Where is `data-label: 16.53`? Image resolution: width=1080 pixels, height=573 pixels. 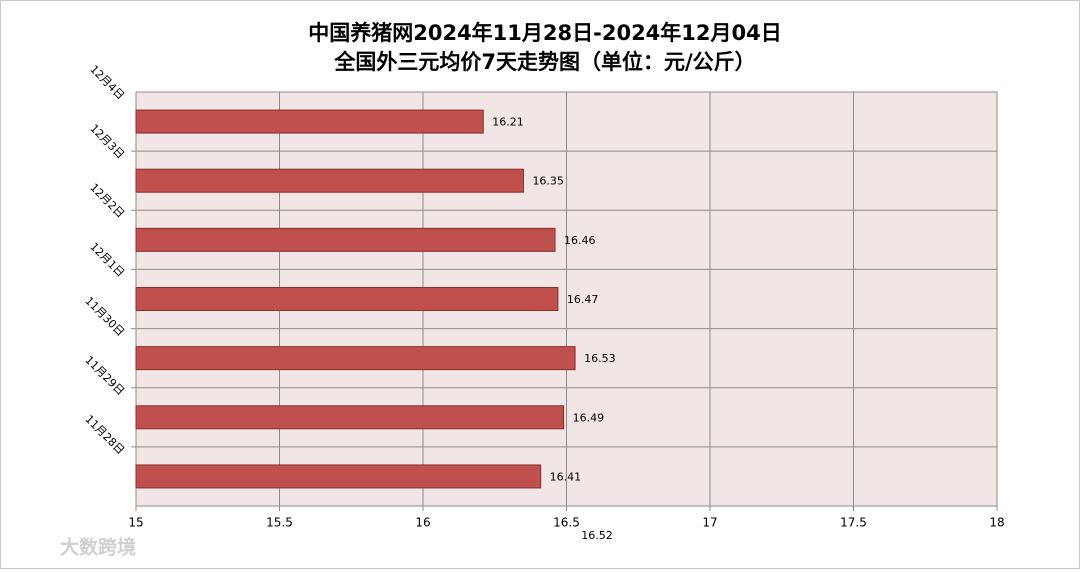 data-label: 16.53 is located at coordinates (600, 358).